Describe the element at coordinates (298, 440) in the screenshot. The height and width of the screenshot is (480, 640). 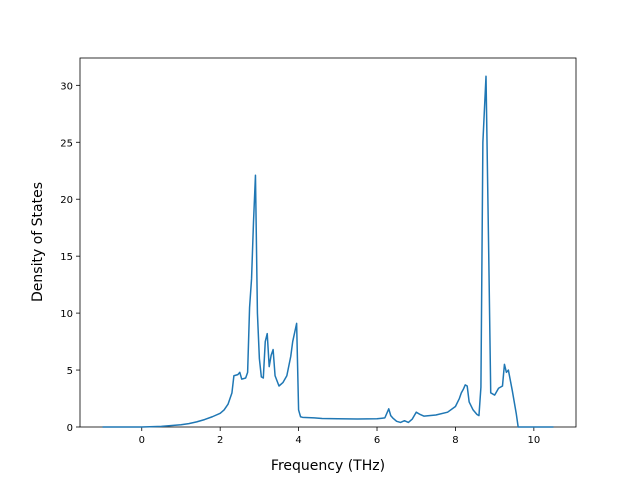
I see `x-tick-label: 4` at that location.